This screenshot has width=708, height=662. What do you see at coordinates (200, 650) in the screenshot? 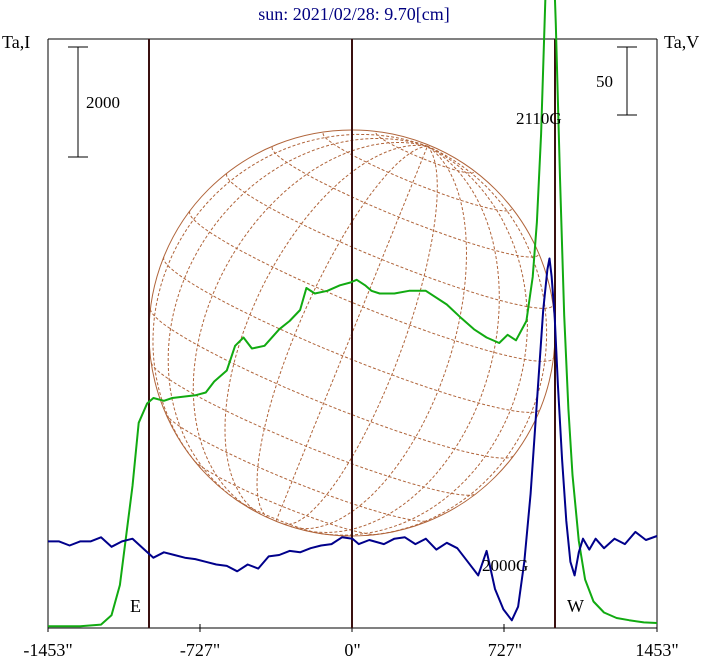
I see `x-tick-label: -727"` at bounding box center [200, 650].